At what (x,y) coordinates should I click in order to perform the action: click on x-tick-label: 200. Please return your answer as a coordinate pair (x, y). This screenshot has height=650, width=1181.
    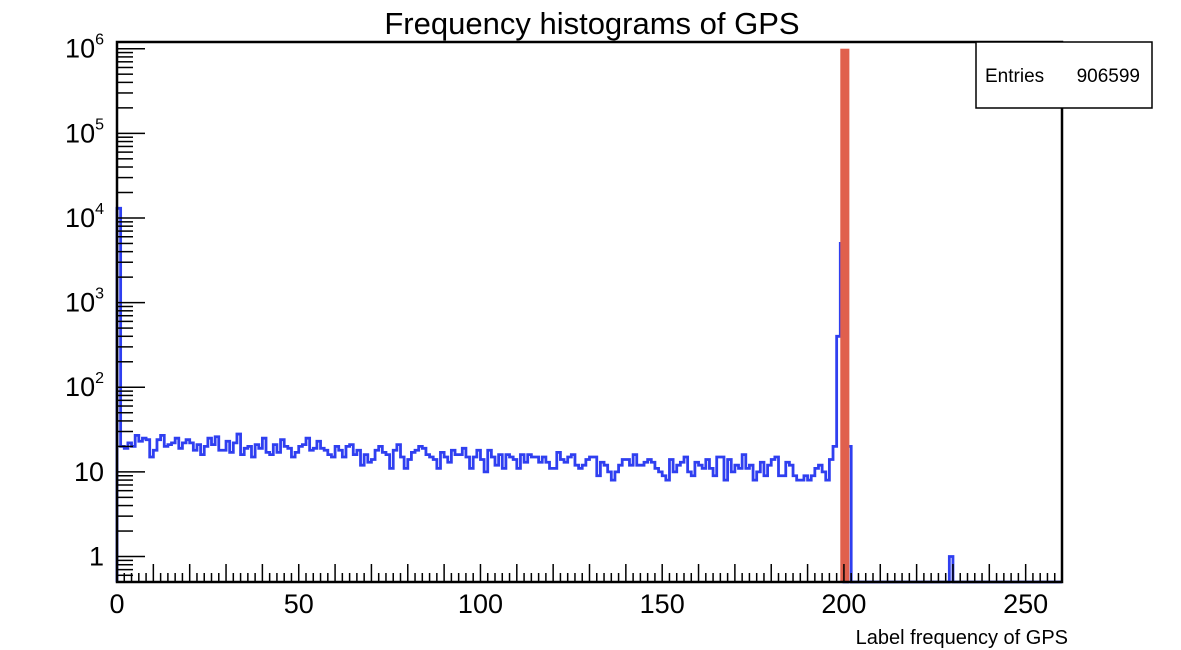
    Looking at the image, I should click on (843, 604).